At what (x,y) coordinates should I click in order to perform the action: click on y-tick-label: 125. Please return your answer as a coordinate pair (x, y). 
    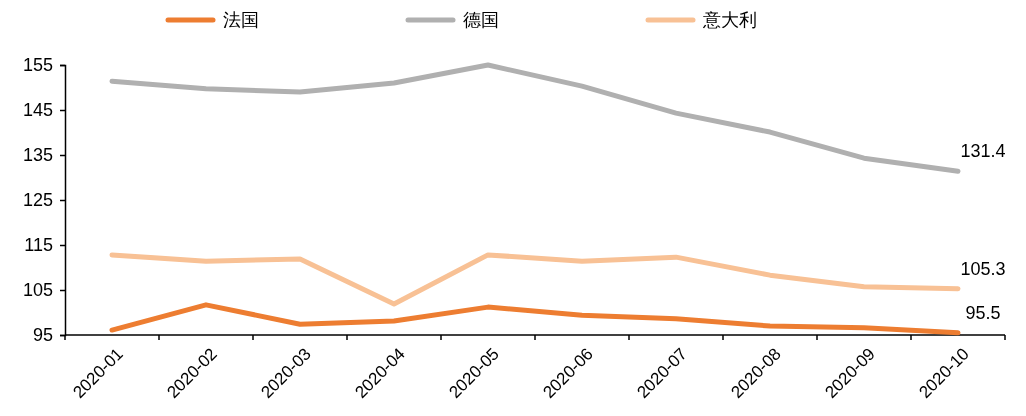
    Looking at the image, I should click on (37, 200).